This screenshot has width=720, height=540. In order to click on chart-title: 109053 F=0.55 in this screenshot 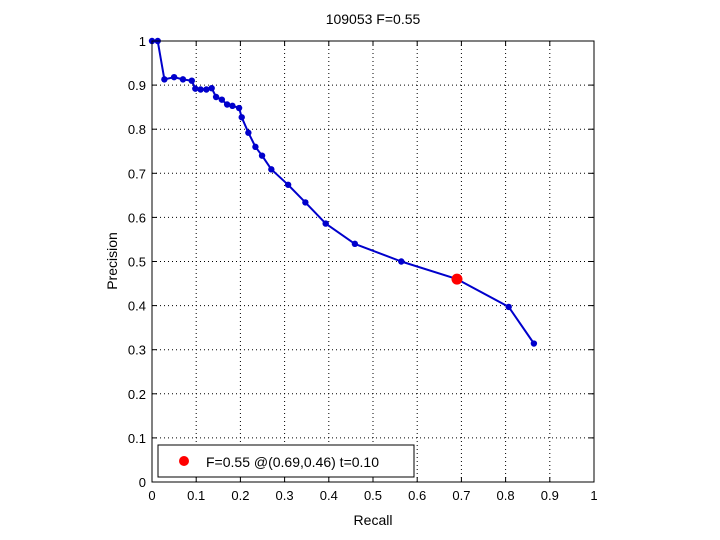, I will do `click(373, 19)`.